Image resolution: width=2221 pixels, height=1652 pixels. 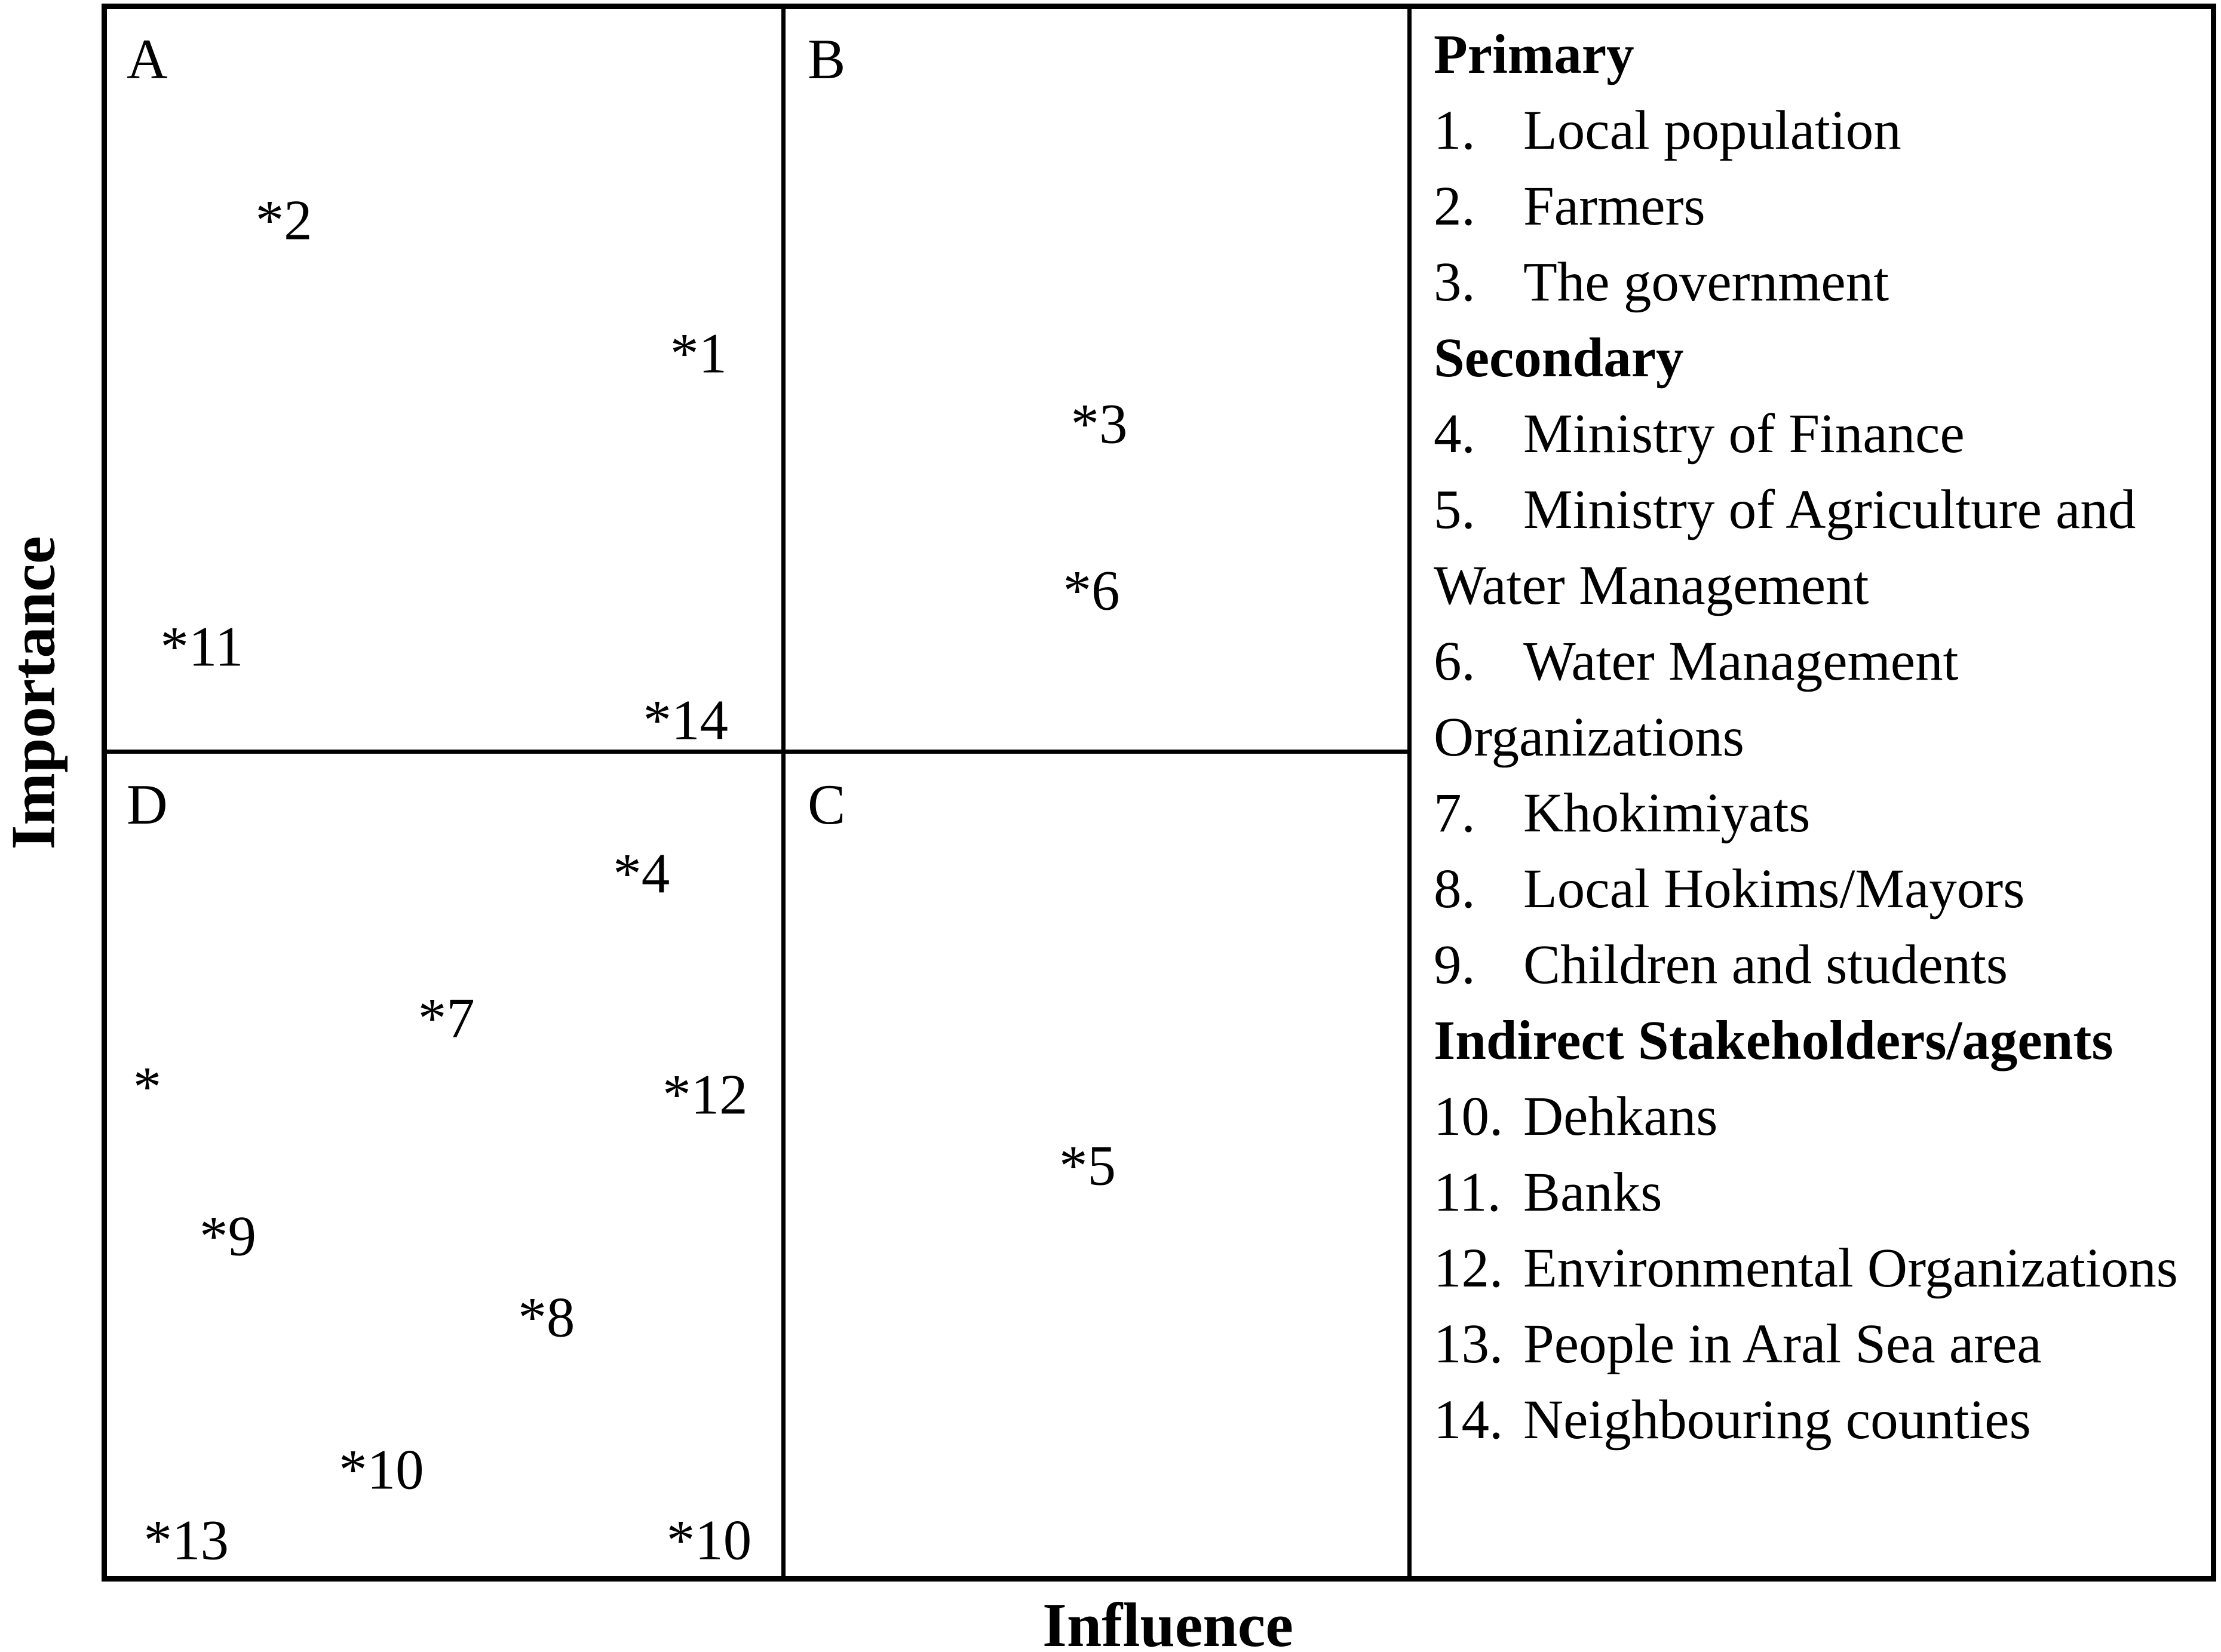 What do you see at coordinates (186, 1540) in the screenshot?
I see `point-13: *13` at bounding box center [186, 1540].